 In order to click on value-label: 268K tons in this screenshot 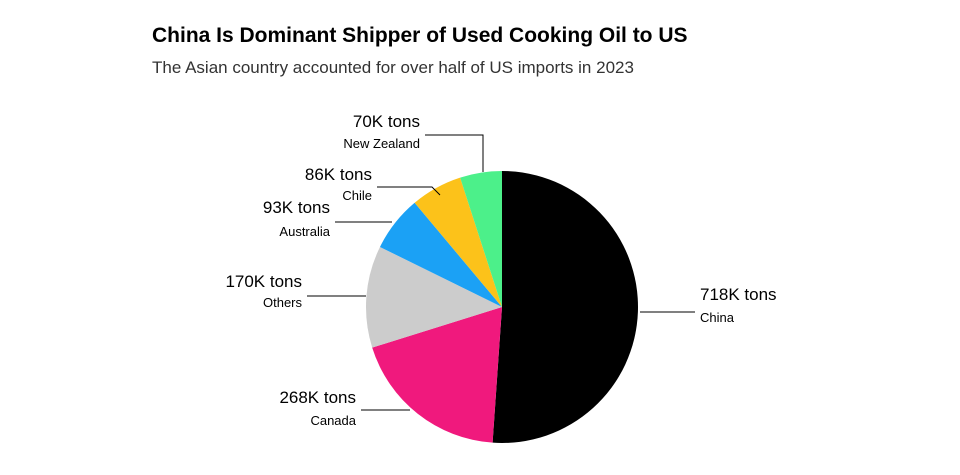, I will do `click(317, 397)`.